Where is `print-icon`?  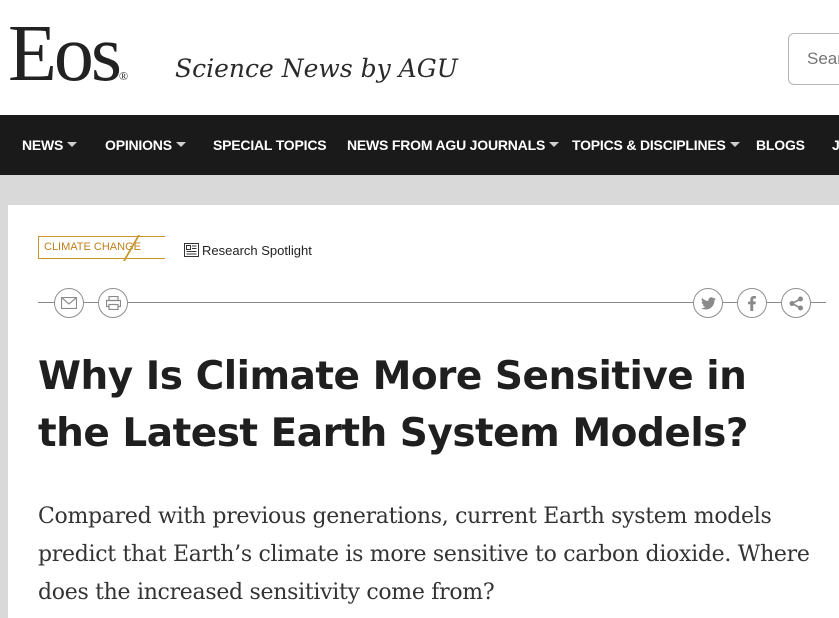
print-icon is located at coordinates (113, 303).